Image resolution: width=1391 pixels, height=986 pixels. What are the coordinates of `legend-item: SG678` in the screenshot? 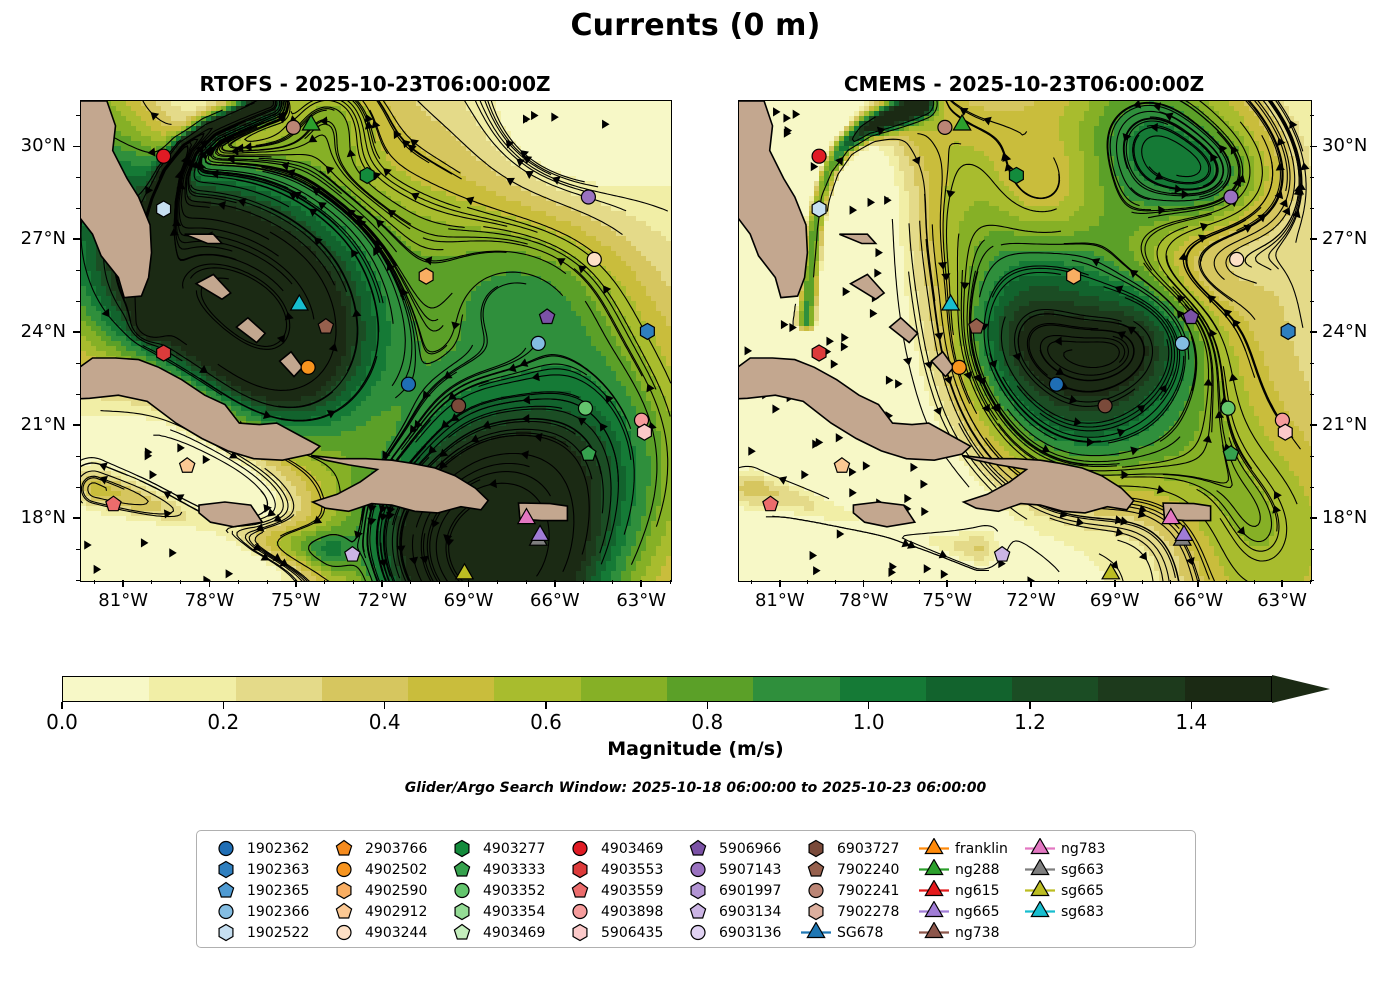 It's located at (858, 932).